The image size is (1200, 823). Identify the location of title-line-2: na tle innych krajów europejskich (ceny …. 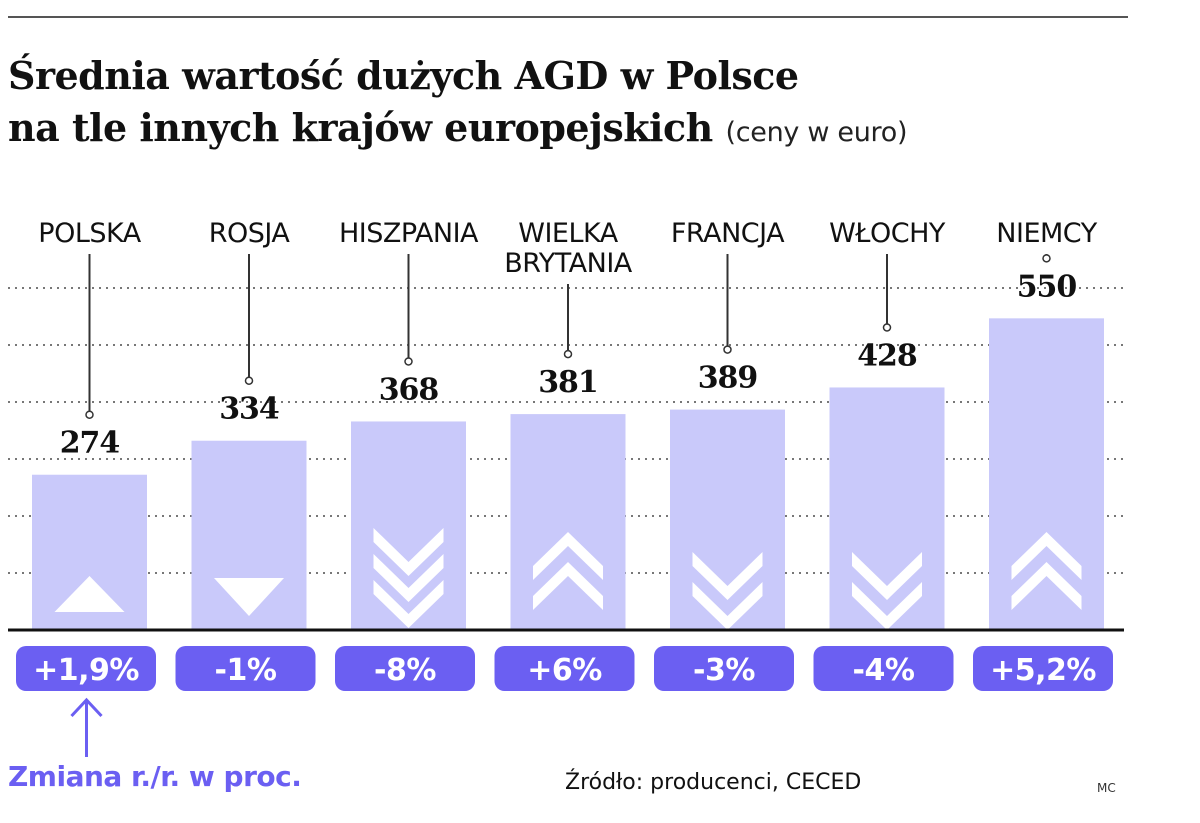
(458, 130).